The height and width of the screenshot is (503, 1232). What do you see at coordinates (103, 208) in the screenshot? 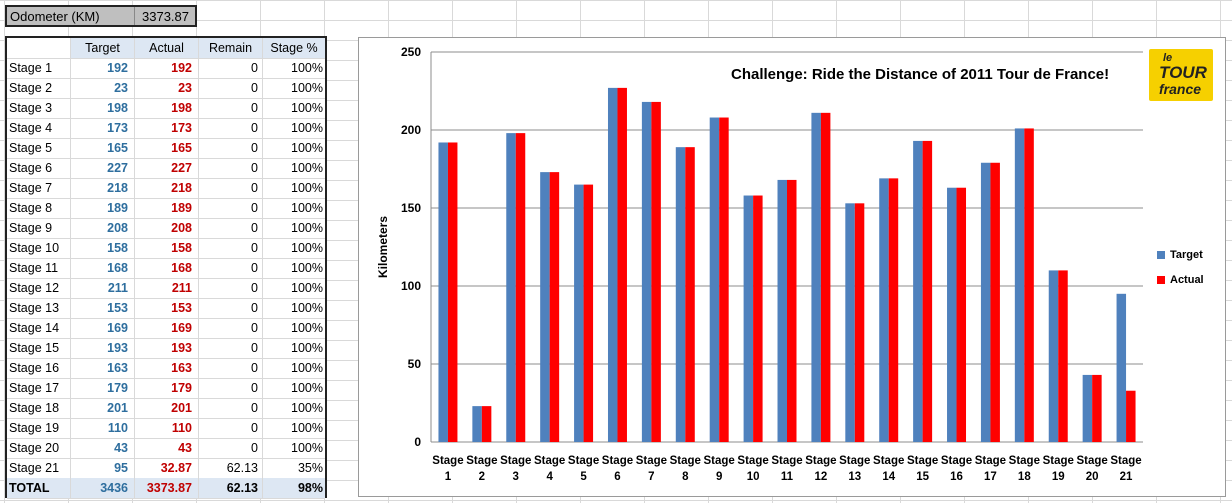
I see `target-cell: 189` at bounding box center [103, 208].